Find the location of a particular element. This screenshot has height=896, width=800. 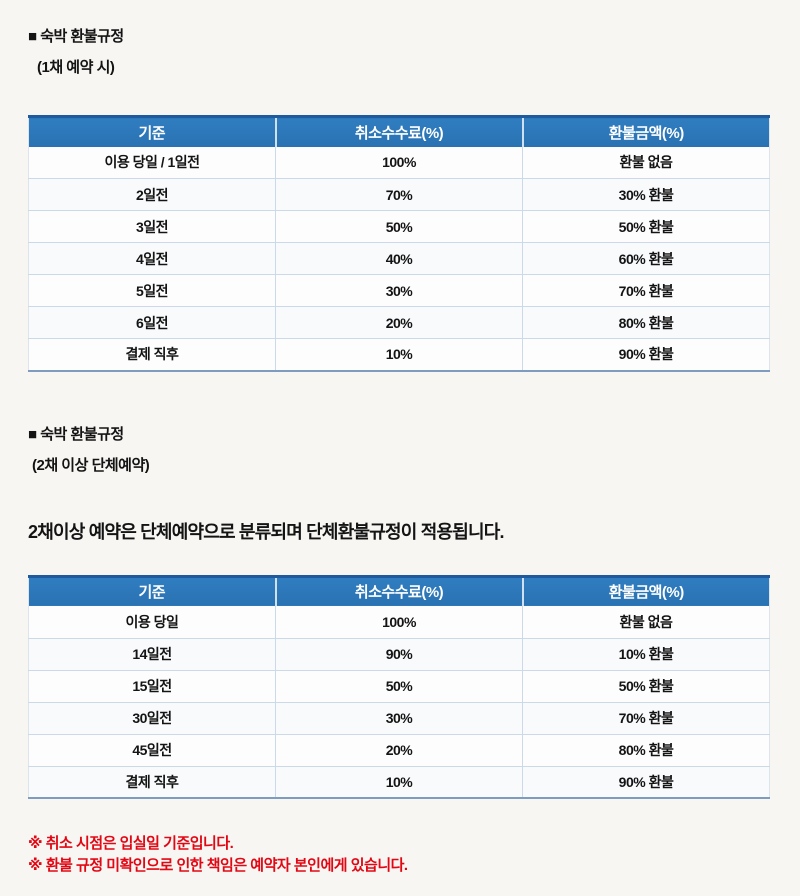

table-cell: 60% 환불 is located at coordinates (646, 258).